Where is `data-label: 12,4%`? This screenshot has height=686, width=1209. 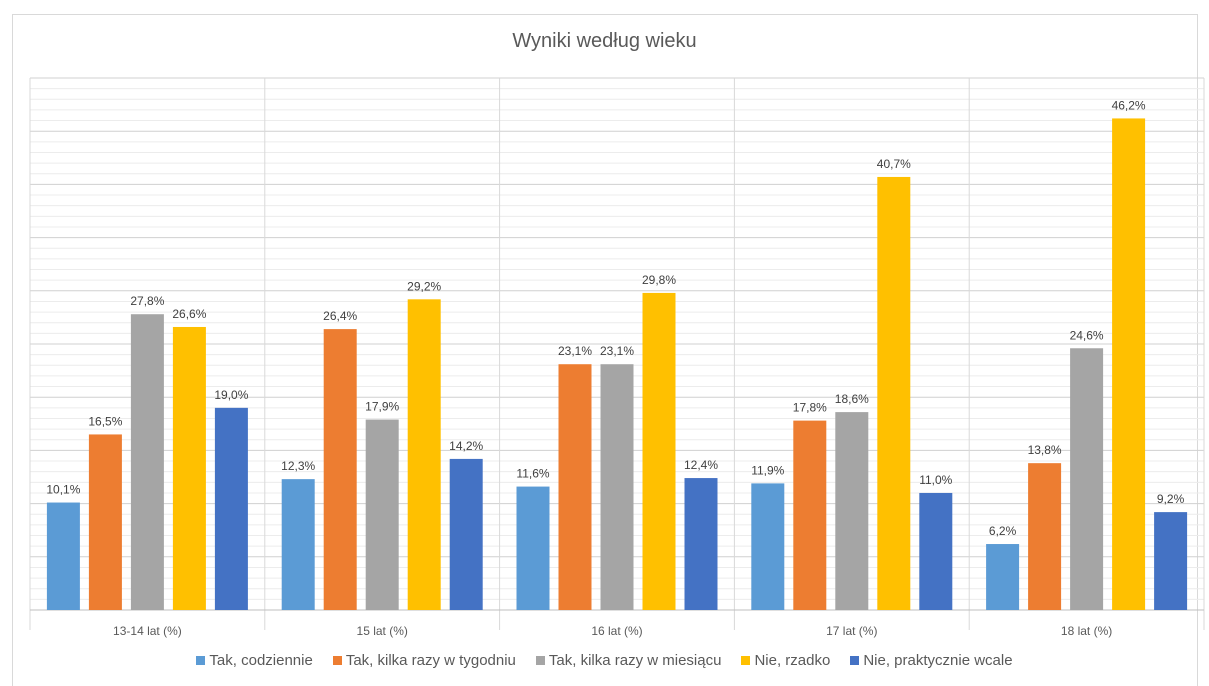
data-label: 12,4% is located at coordinates (701, 465).